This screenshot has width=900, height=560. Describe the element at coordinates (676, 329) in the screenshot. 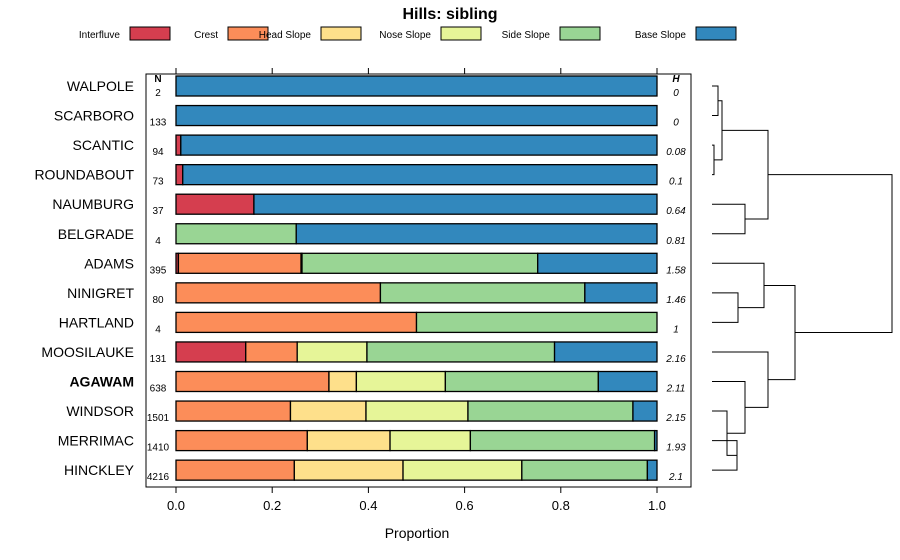

I see `h-value-hartland: 1` at that location.